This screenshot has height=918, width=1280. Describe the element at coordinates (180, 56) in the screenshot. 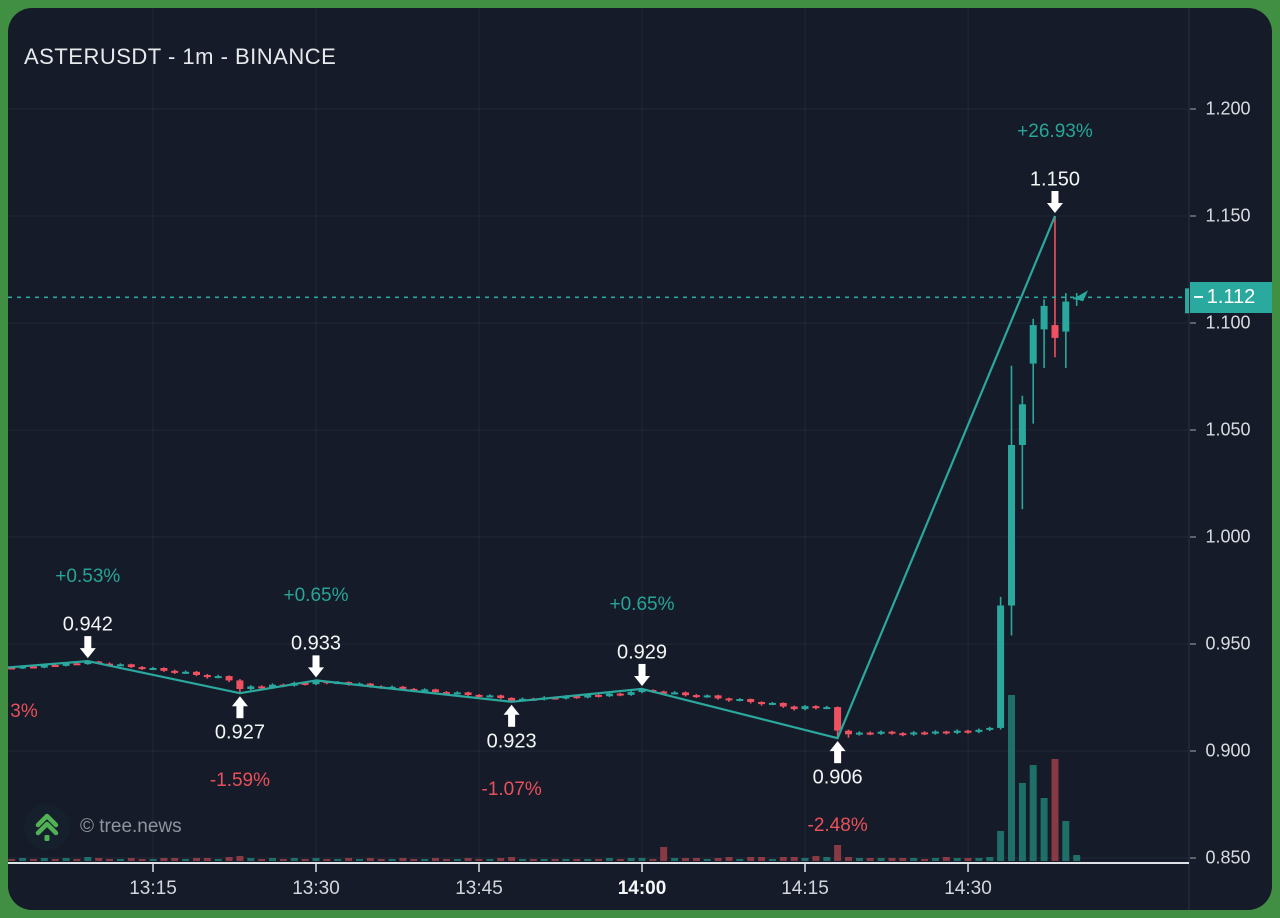

I see `chart-title: ASTERUSDT - 1m - BINANCE` at that location.